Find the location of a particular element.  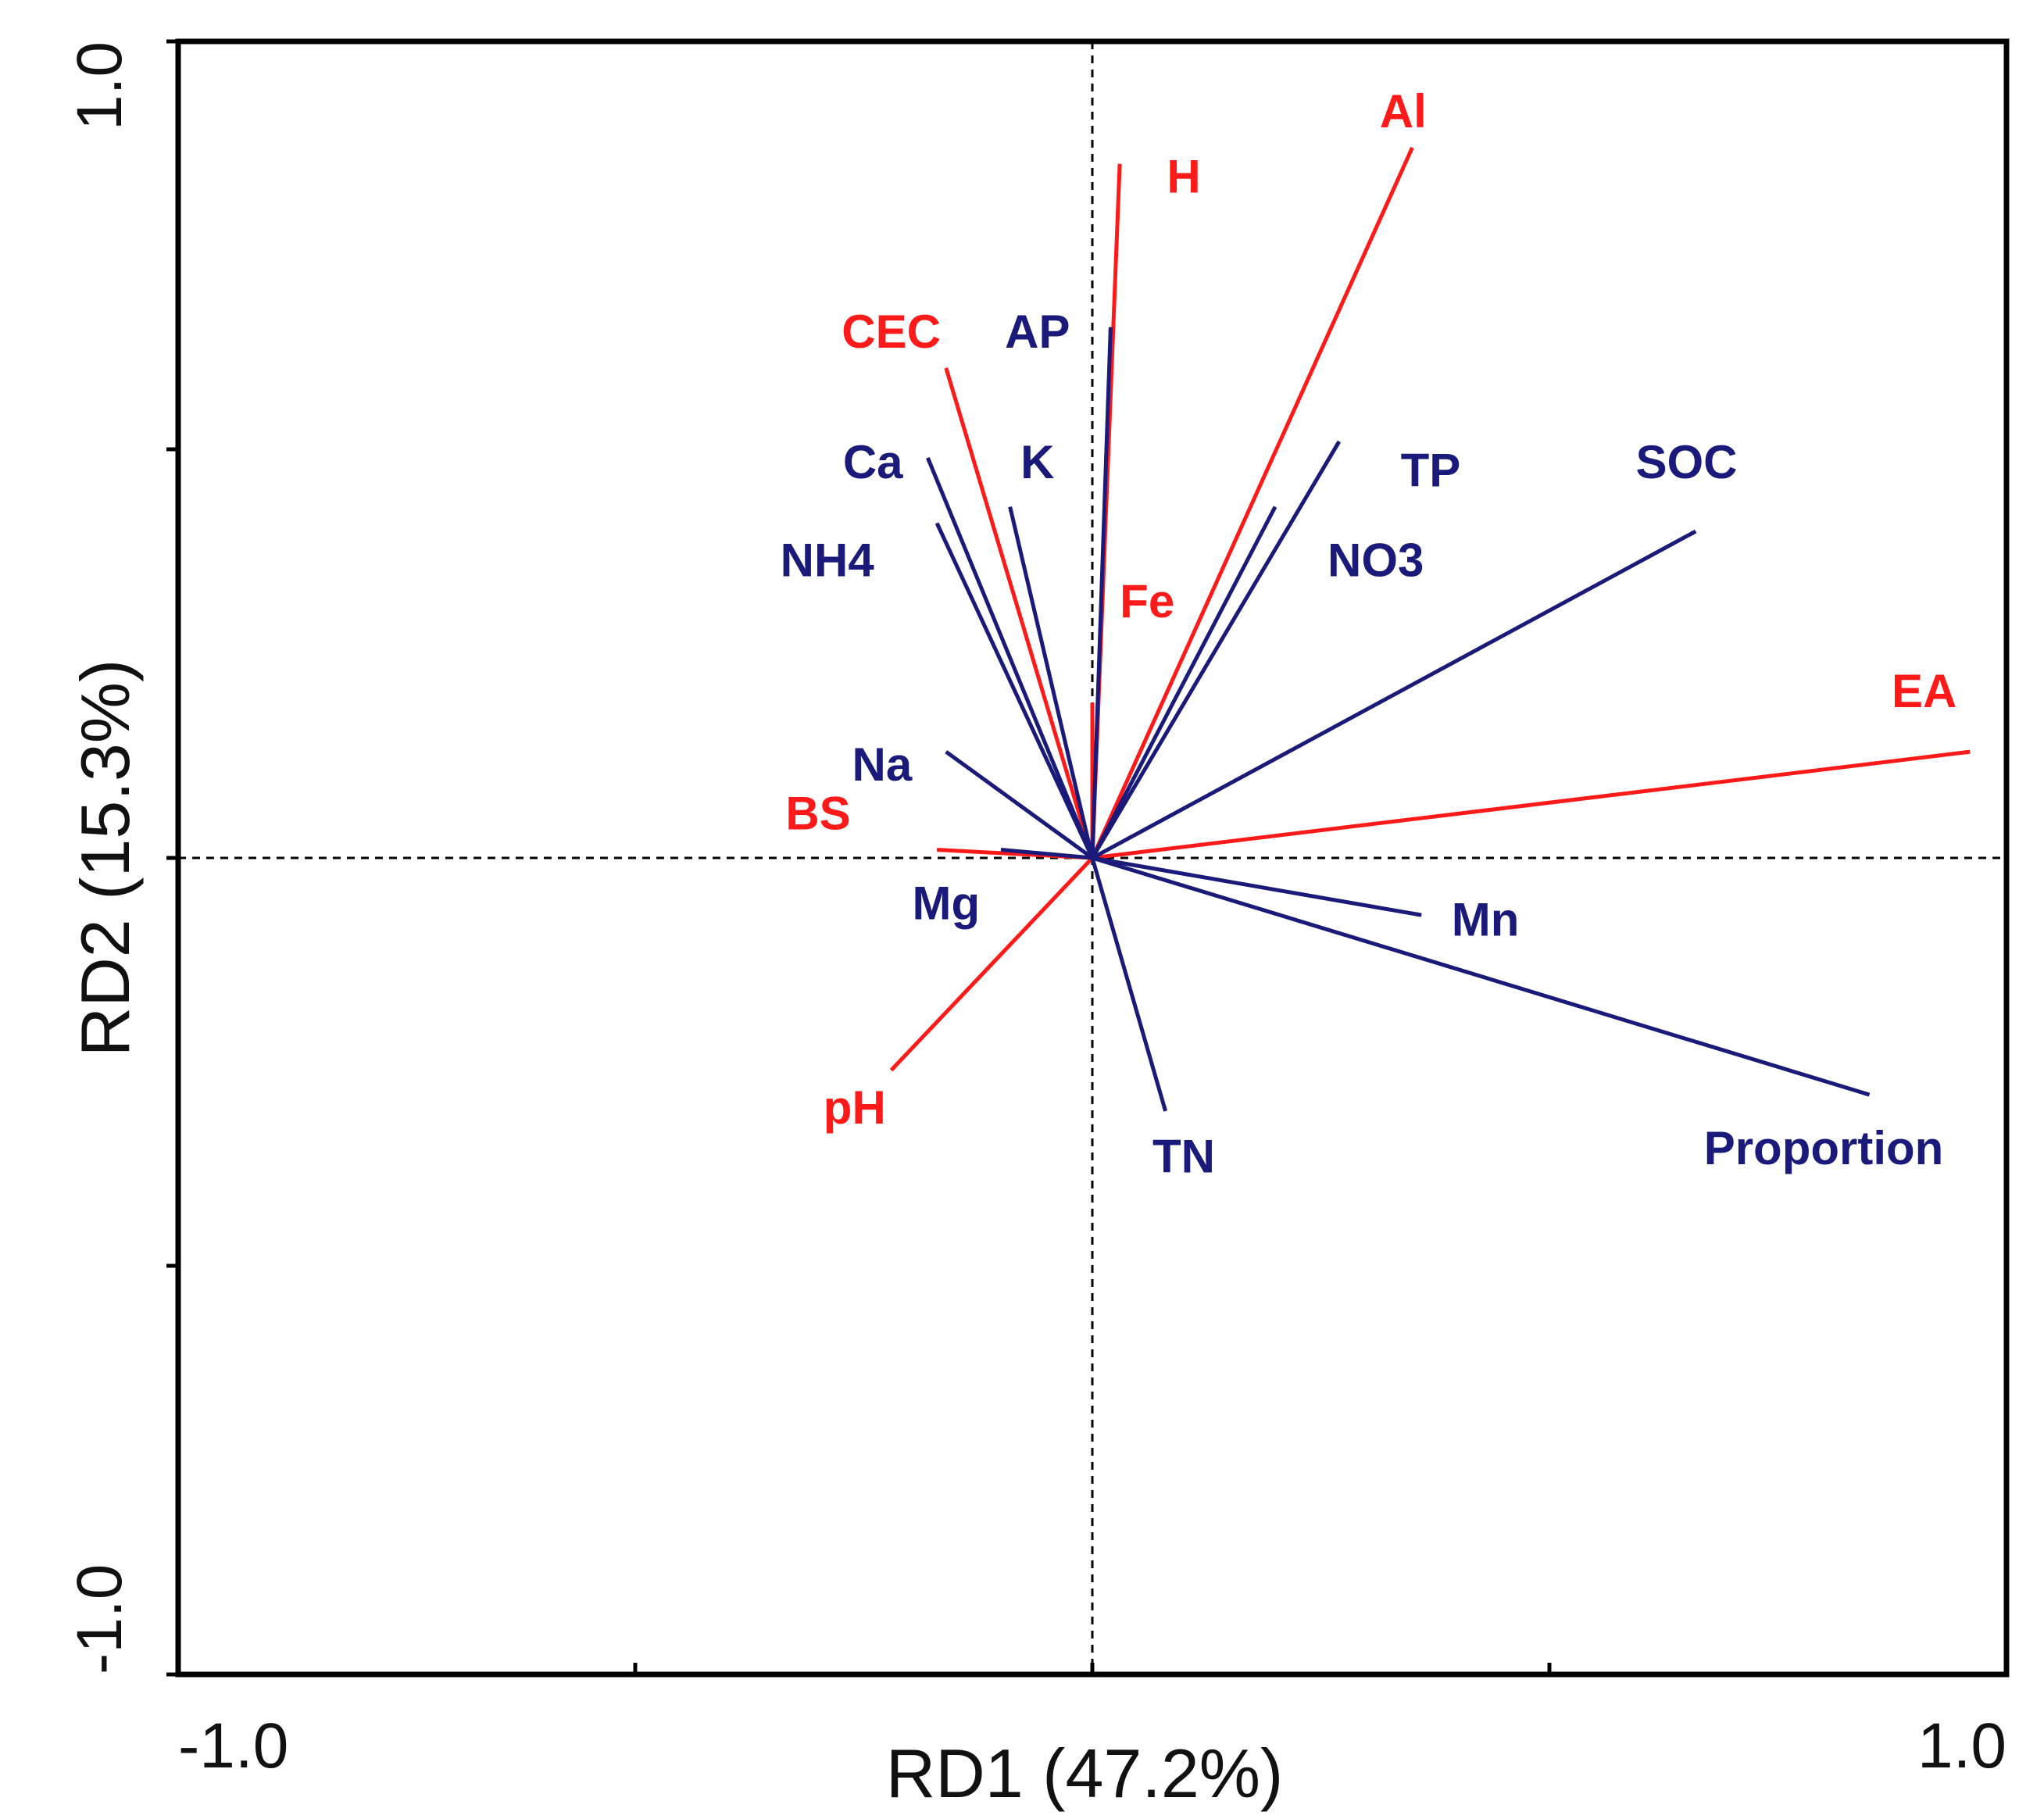

x-axis-ticks is located at coordinates (1093, 1668).